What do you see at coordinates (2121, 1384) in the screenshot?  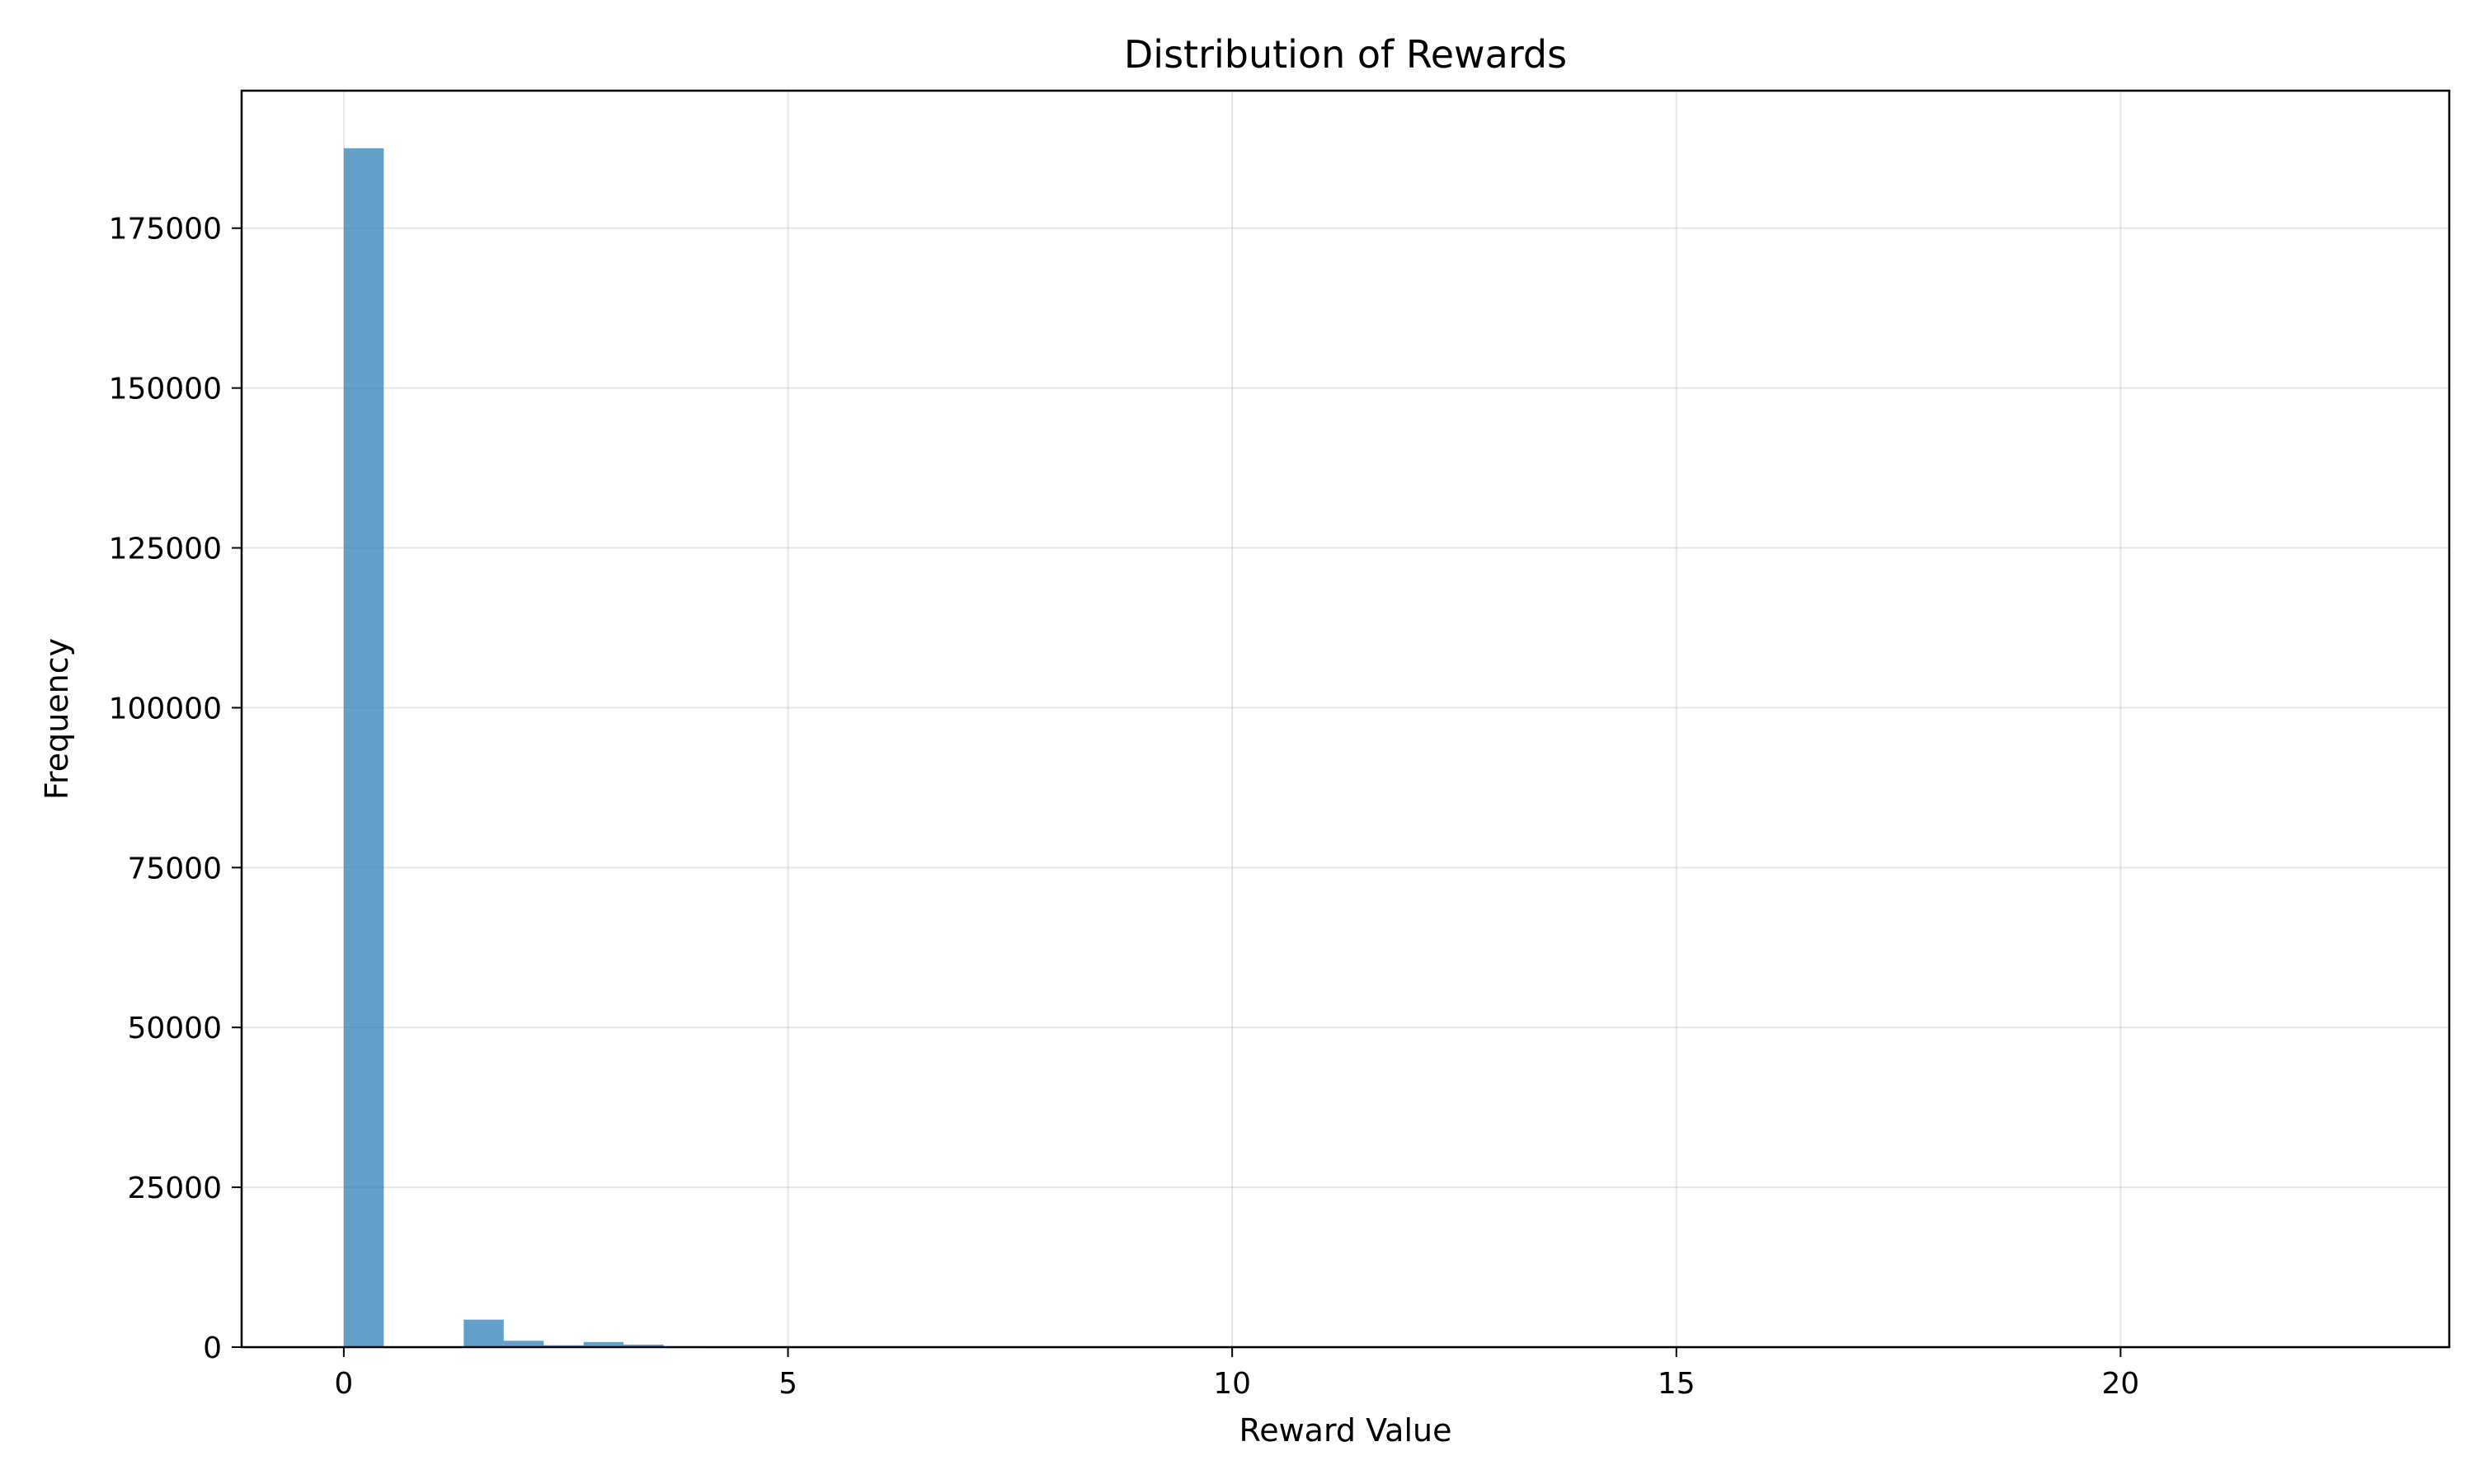 I see `x-tick-label: 20` at bounding box center [2121, 1384].